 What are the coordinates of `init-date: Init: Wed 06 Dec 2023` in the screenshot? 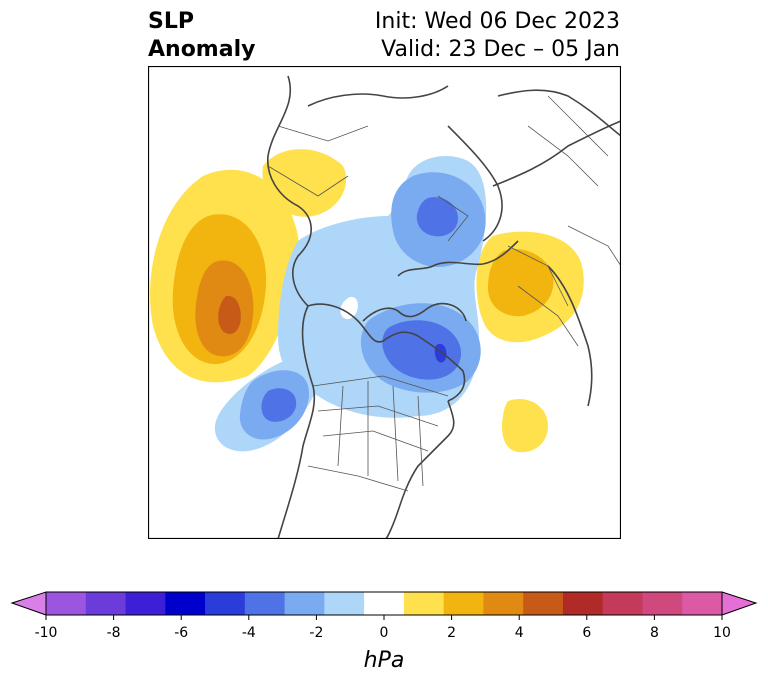 It's located at (497, 21).